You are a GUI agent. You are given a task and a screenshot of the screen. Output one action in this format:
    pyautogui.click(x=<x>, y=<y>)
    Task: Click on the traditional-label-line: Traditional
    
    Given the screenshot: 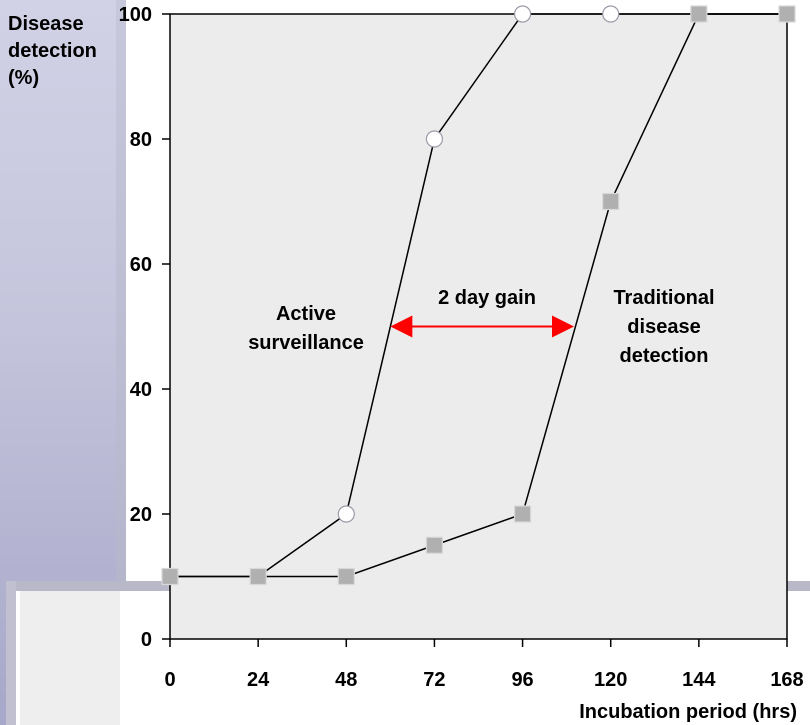 What is the action you would take?
    pyautogui.click(x=663, y=298)
    